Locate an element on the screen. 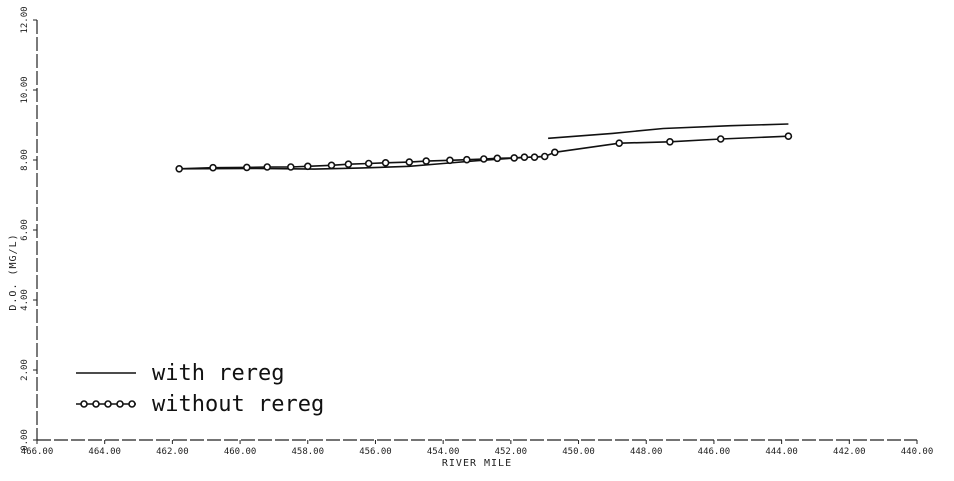  x-tick-label: 466.00 is located at coordinates (37, 452).